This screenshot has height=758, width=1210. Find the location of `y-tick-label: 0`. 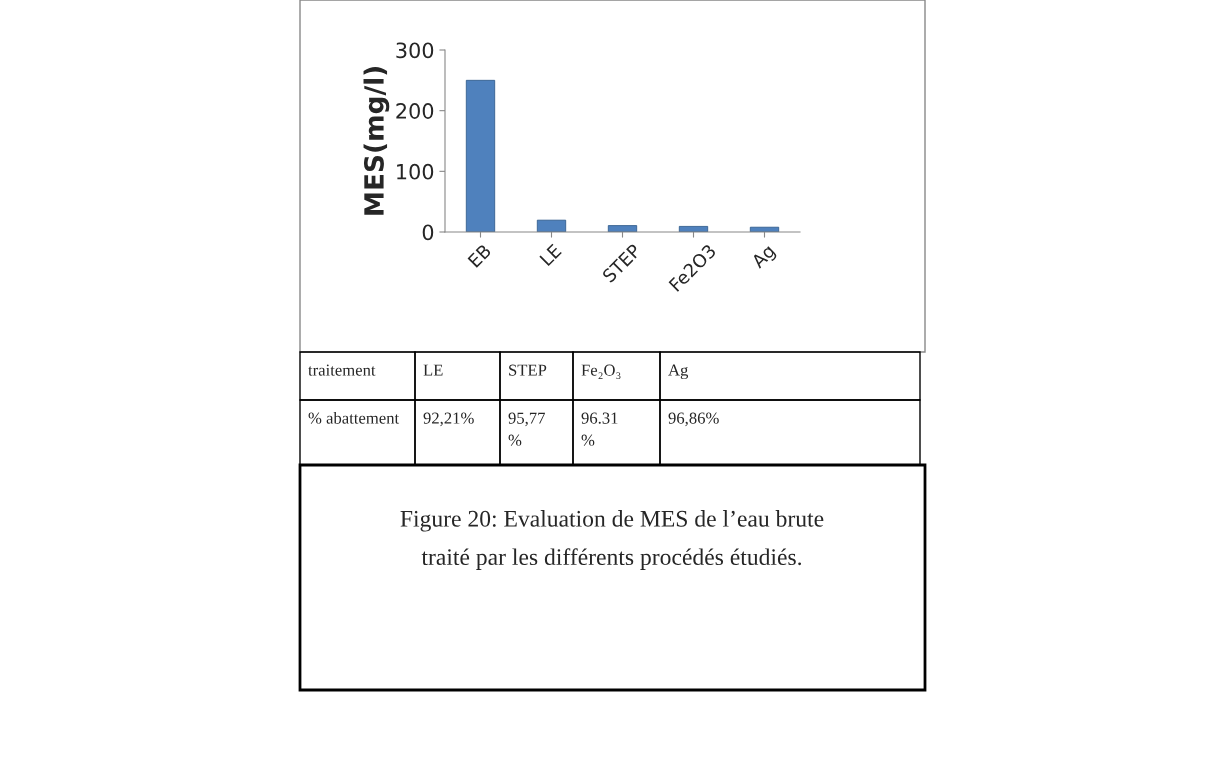

y-tick-label: 0 is located at coordinates (428, 232).